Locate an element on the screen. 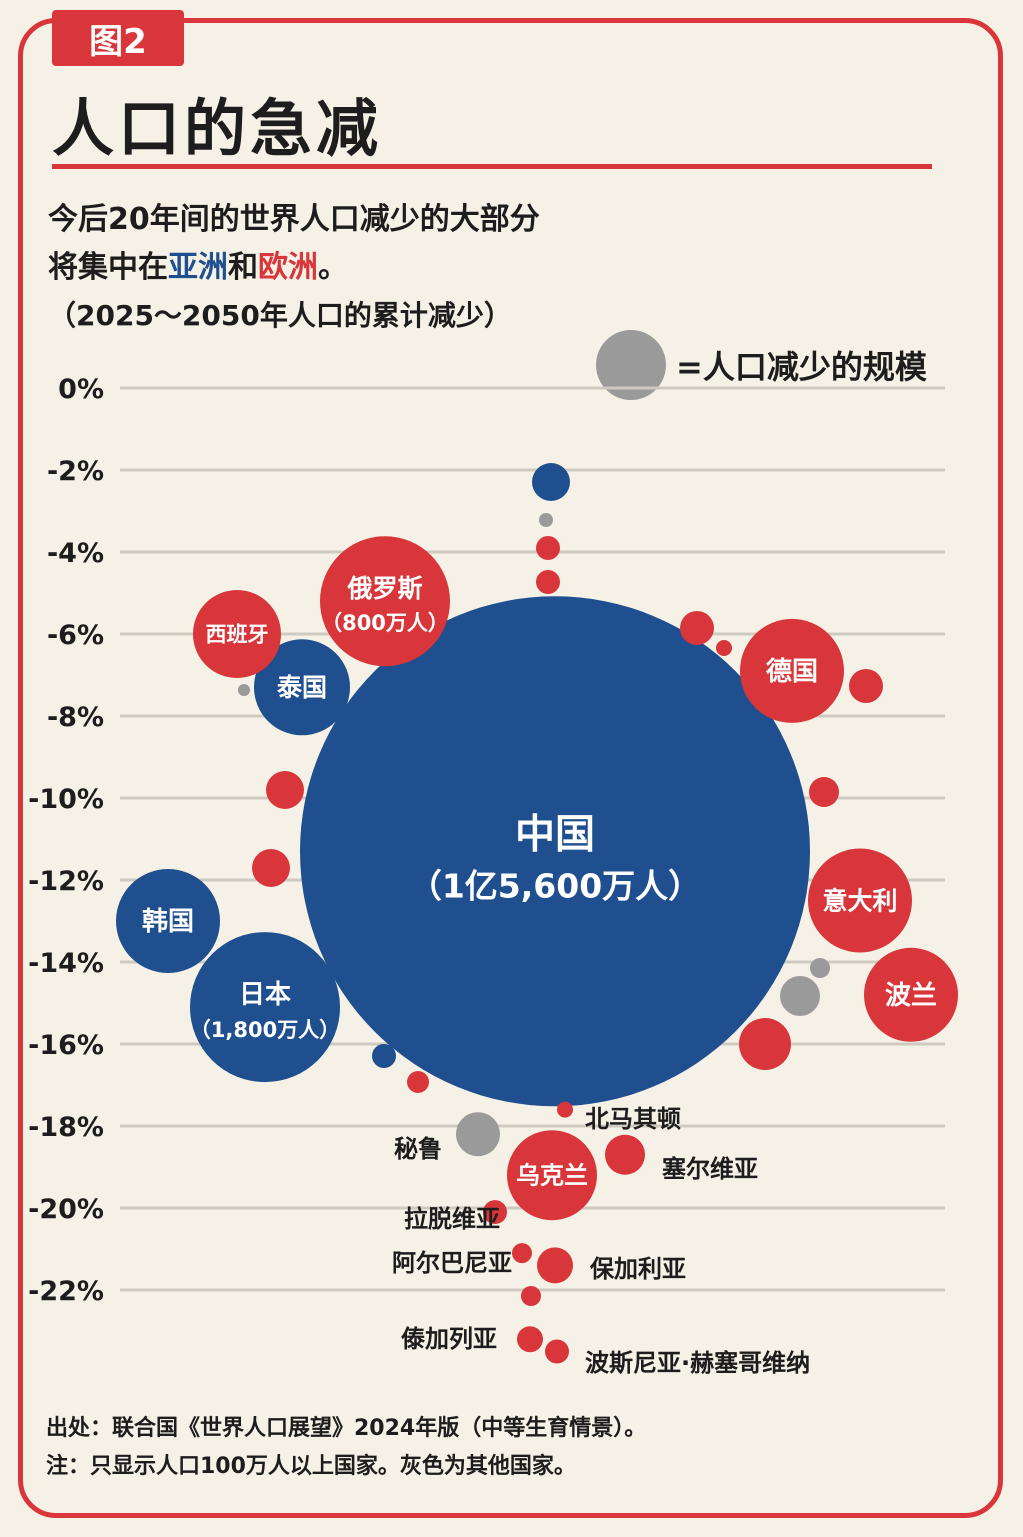 The width and height of the screenshot is (1023, 1537). bubble-name-label: 秘鲁 is located at coordinates (418, 1149).